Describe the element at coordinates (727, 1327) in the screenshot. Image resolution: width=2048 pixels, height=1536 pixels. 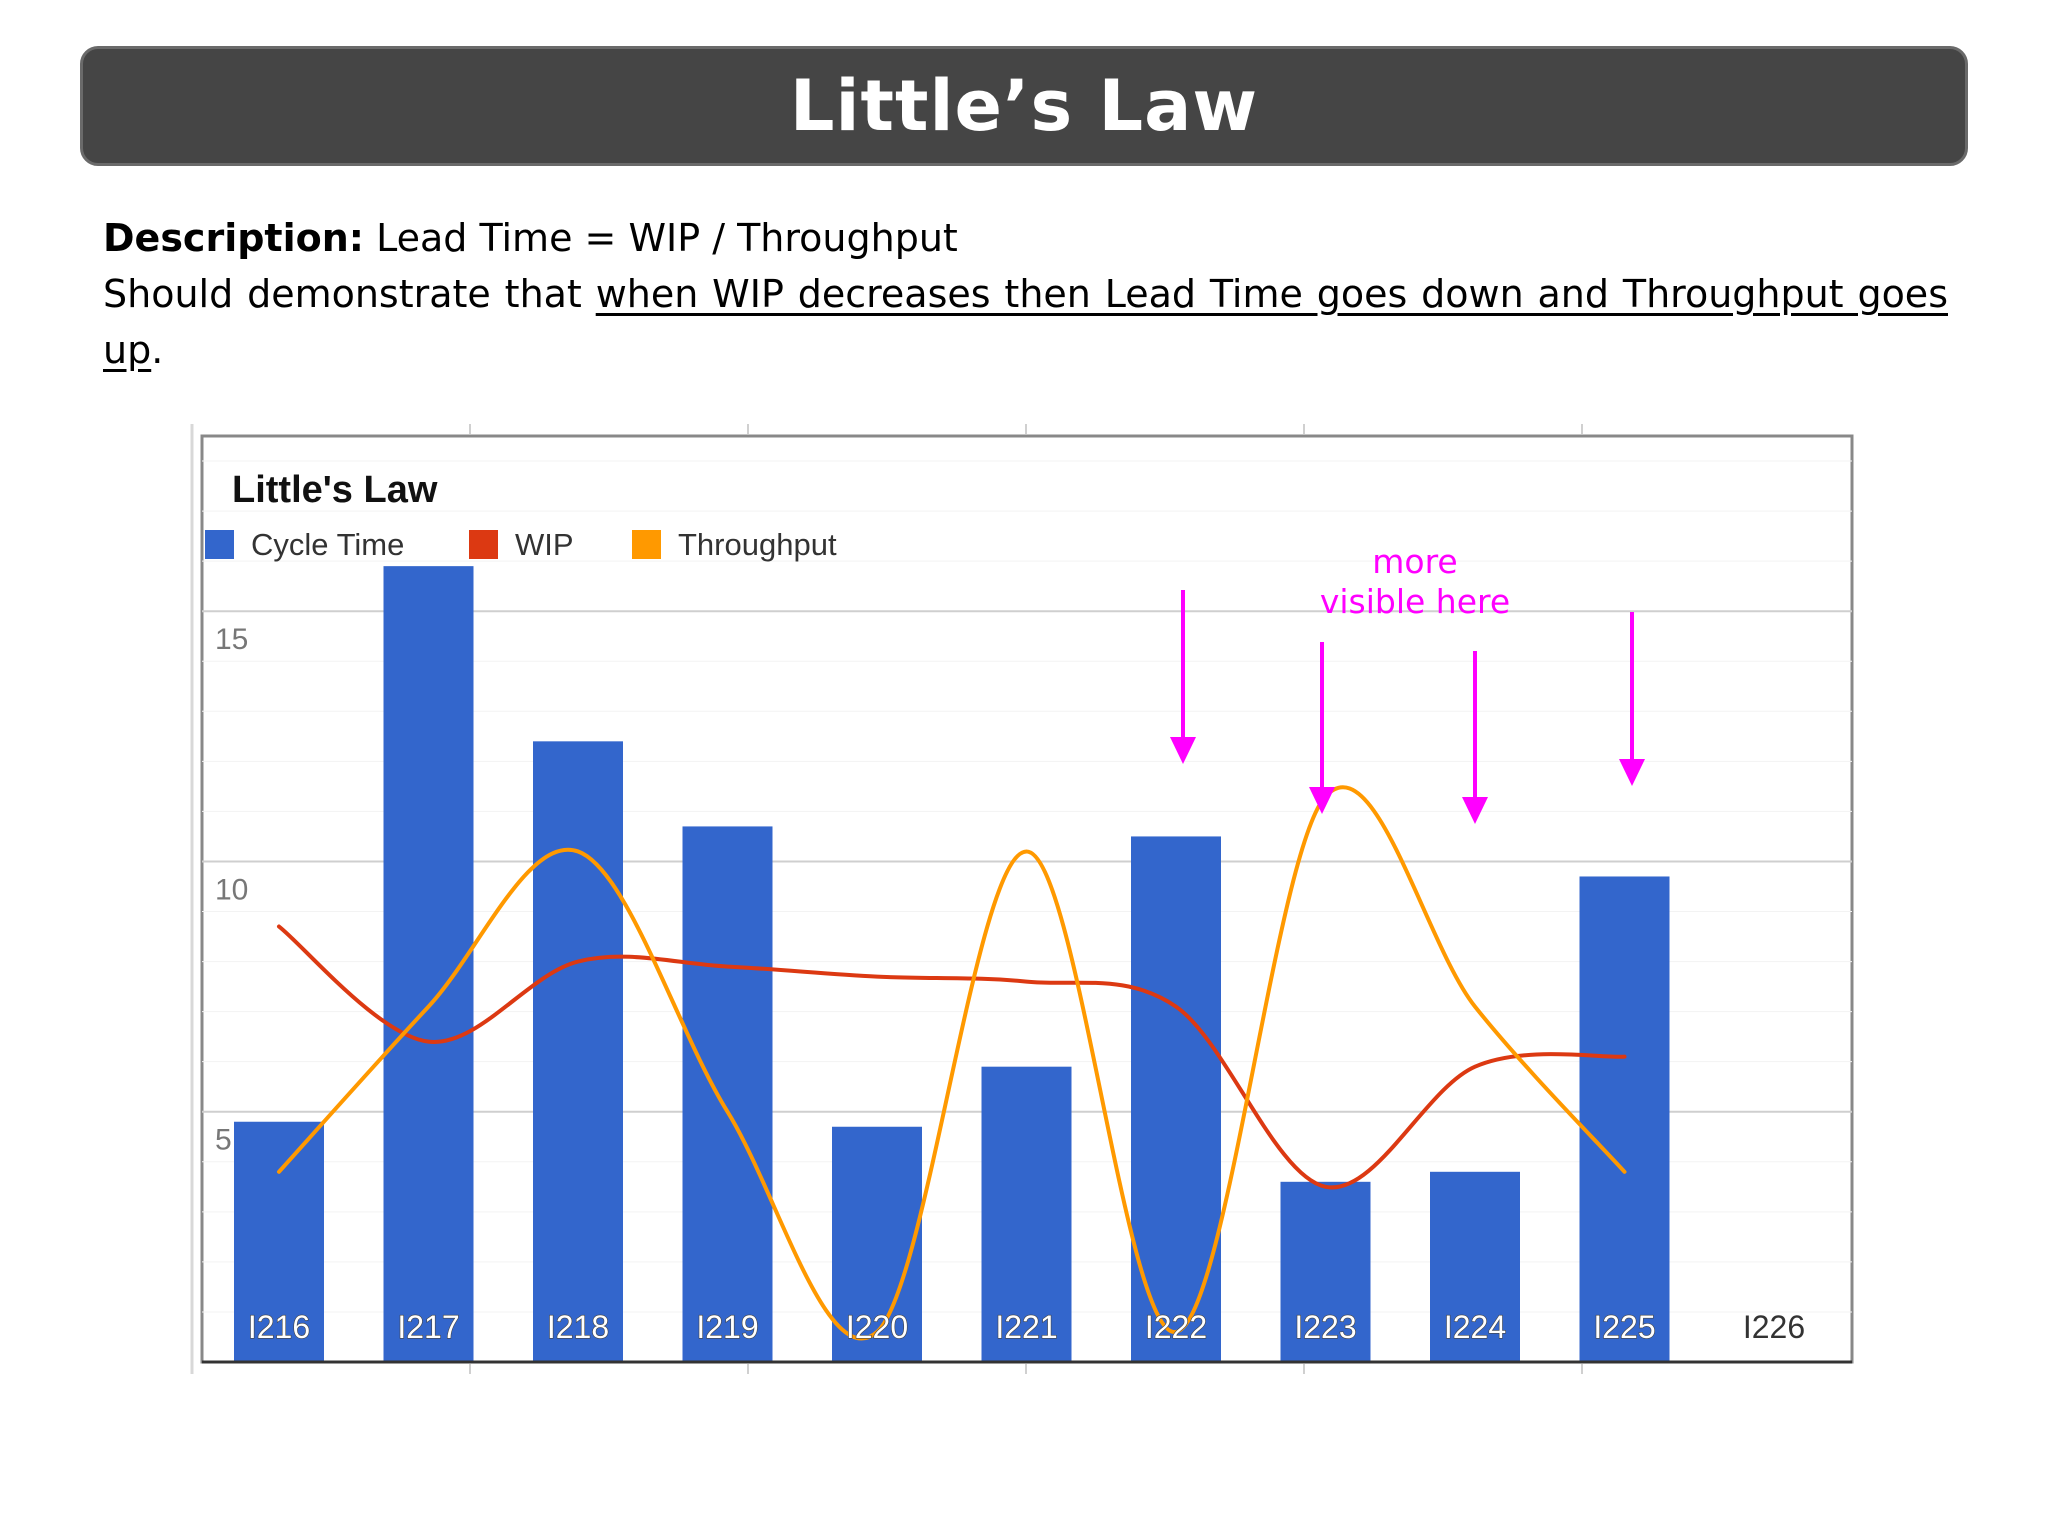
I see `x-tick-label: I219` at that location.